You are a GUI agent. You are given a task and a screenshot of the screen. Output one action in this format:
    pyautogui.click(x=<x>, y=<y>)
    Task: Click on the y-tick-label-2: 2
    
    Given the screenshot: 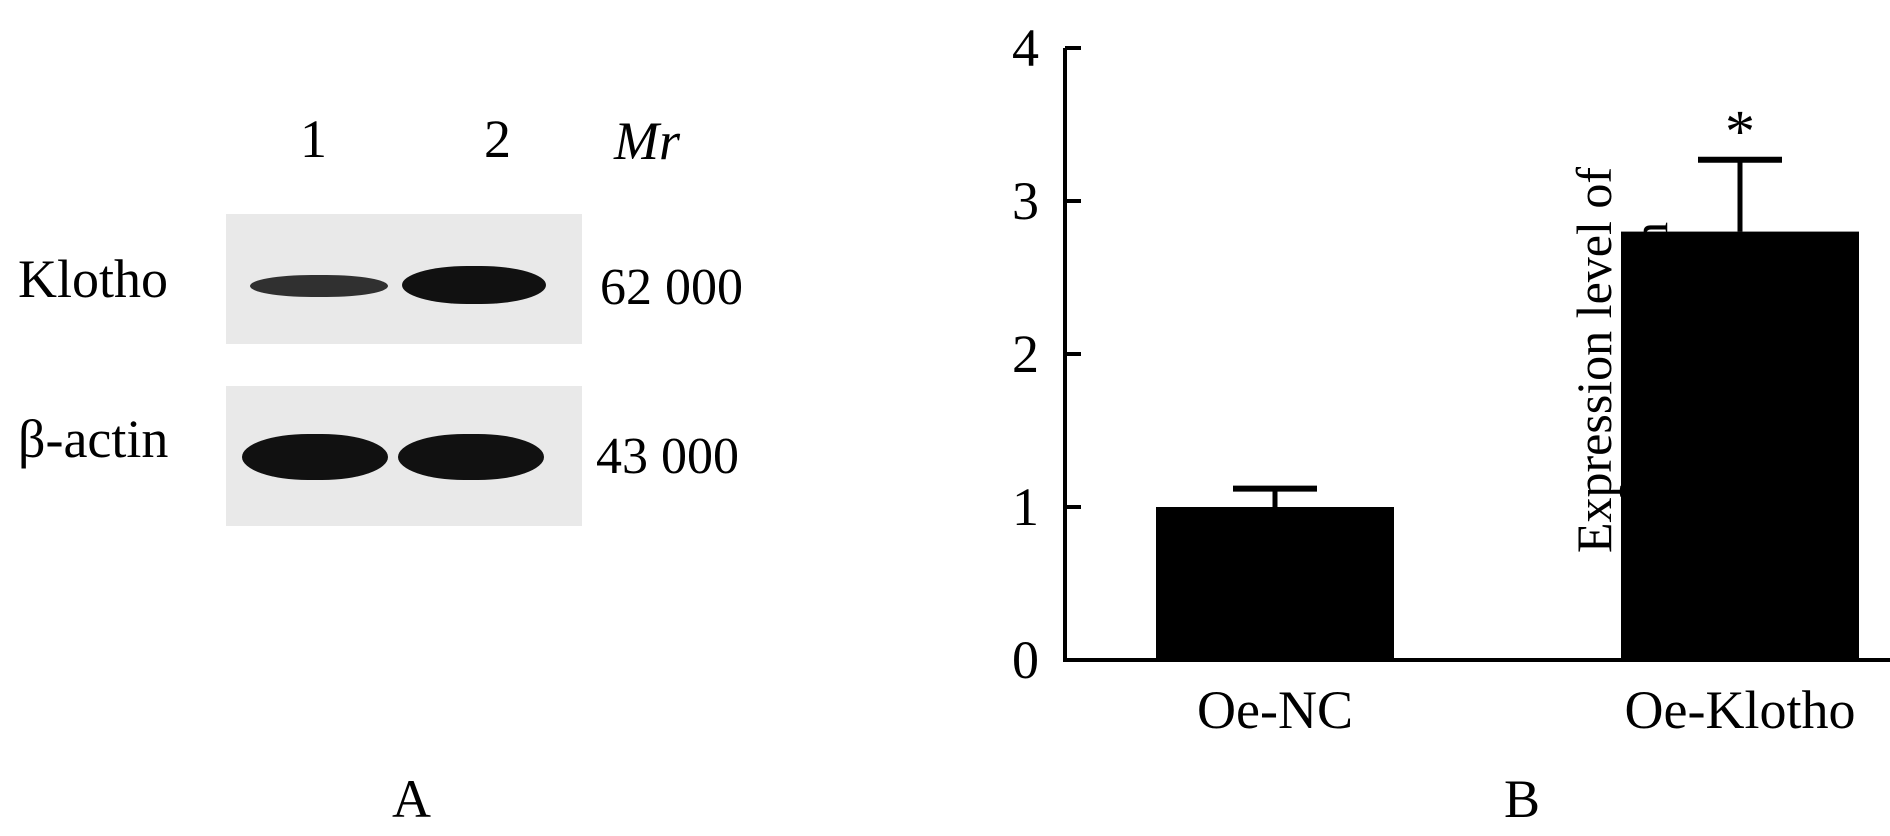 What is the action you would take?
    pyautogui.click(x=1025, y=354)
    